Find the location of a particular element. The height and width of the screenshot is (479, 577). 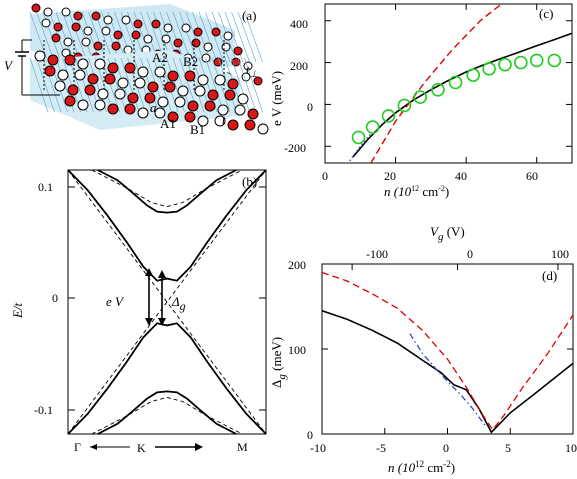

d-xtick-3: 5 is located at coordinates (508, 448).